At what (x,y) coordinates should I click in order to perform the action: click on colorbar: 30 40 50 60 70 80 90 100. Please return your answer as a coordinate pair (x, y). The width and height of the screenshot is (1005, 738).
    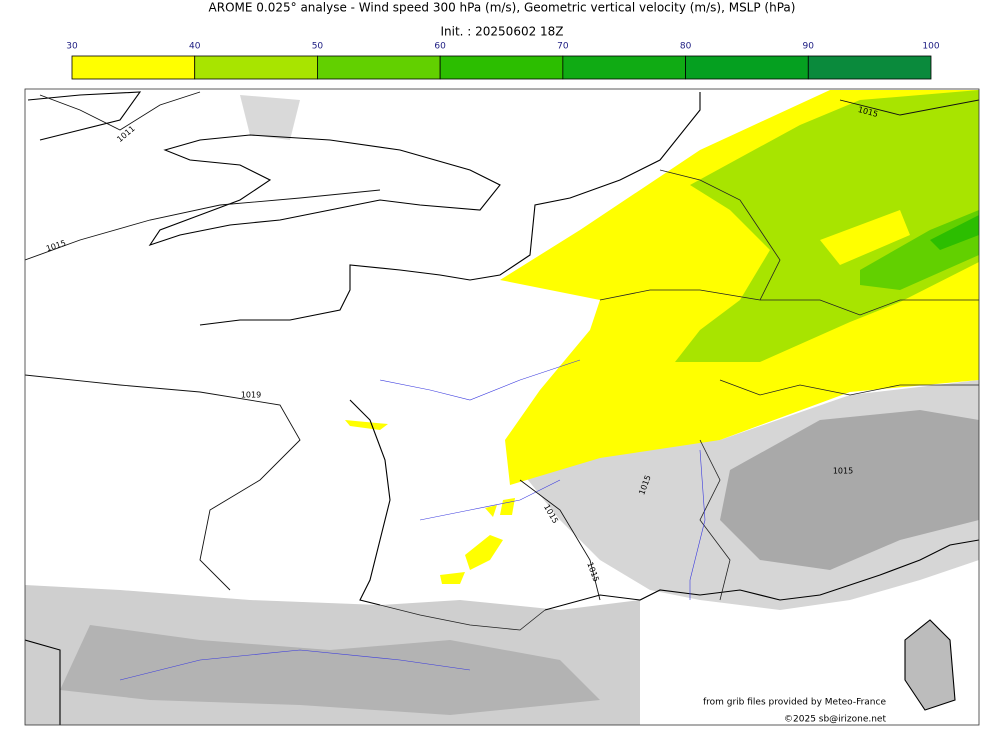
    Looking at the image, I should click on (503, 61).